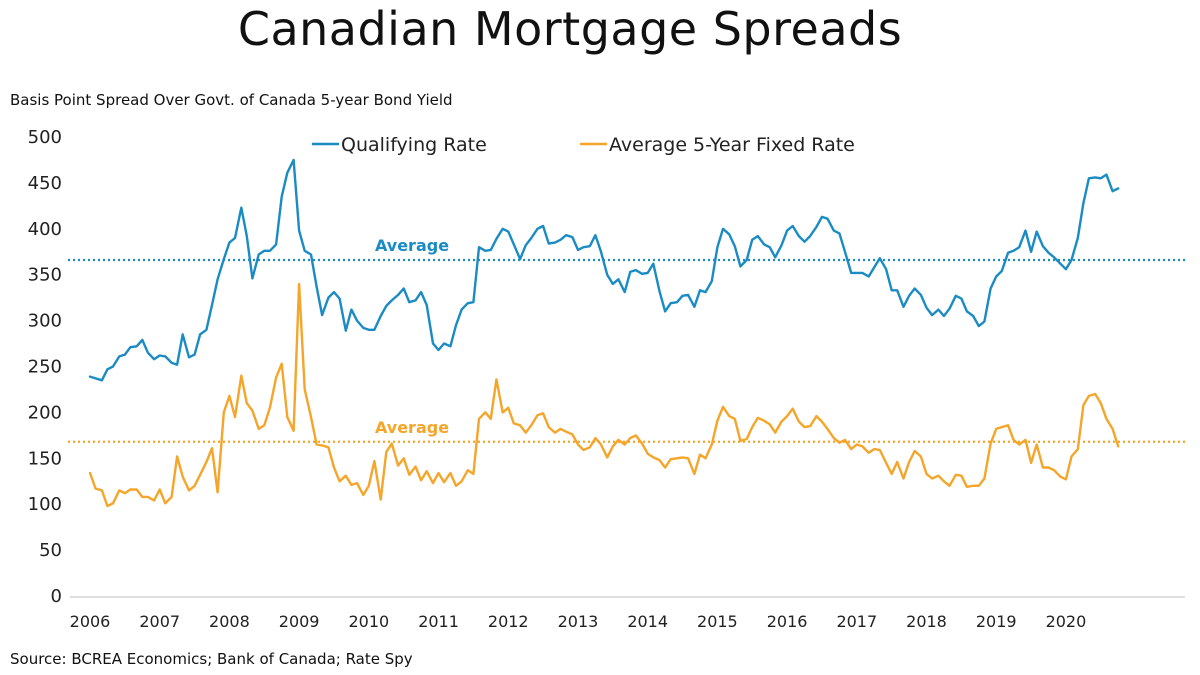 This screenshot has width=1200, height=675. What do you see at coordinates (45, 504) in the screenshot?
I see `y-tick-label: 100` at bounding box center [45, 504].